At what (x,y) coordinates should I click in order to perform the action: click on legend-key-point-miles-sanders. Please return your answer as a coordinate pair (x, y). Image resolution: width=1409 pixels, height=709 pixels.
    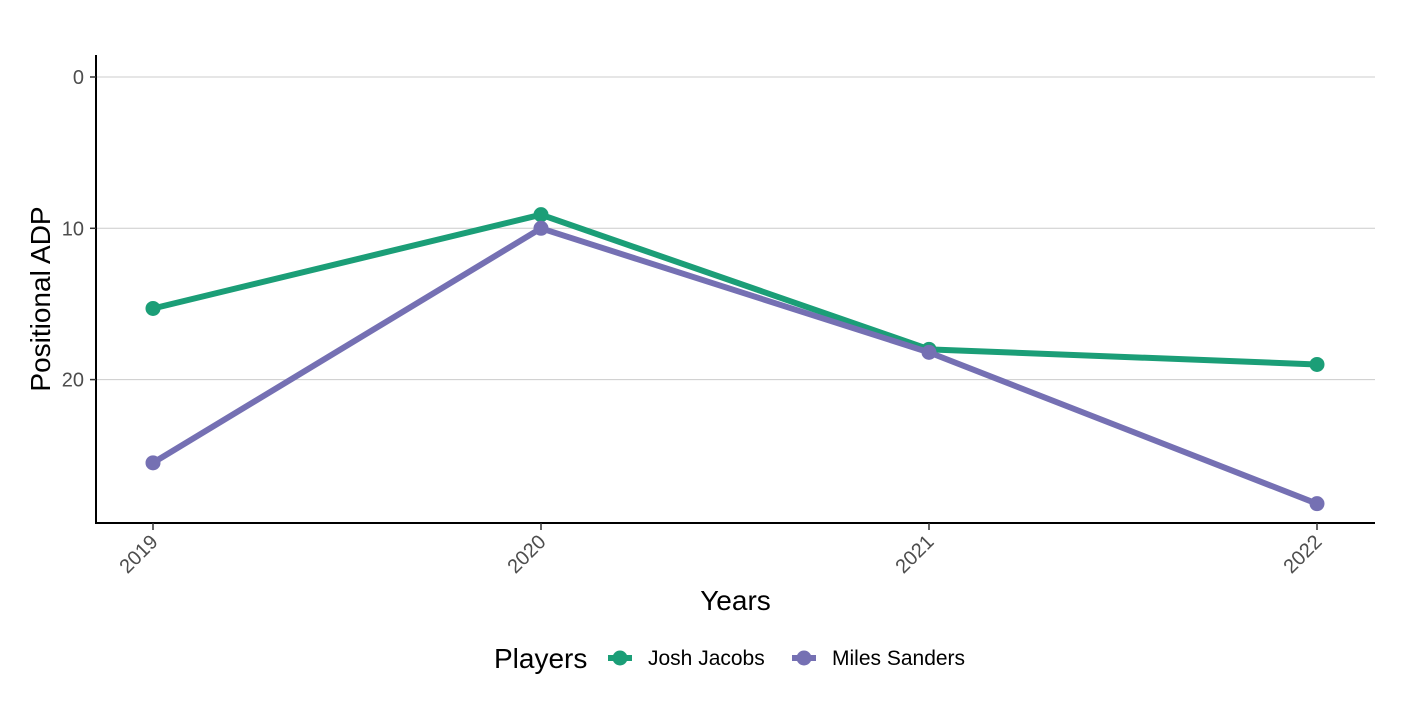
    Looking at the image, I should click on (804, 658).